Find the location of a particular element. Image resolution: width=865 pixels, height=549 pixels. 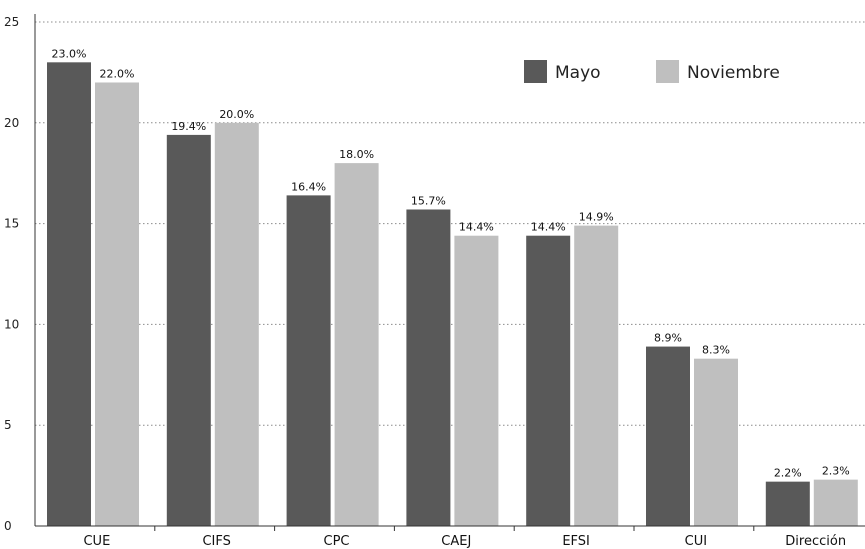

data-label: 2.2% is located at coordinates (788, 473).